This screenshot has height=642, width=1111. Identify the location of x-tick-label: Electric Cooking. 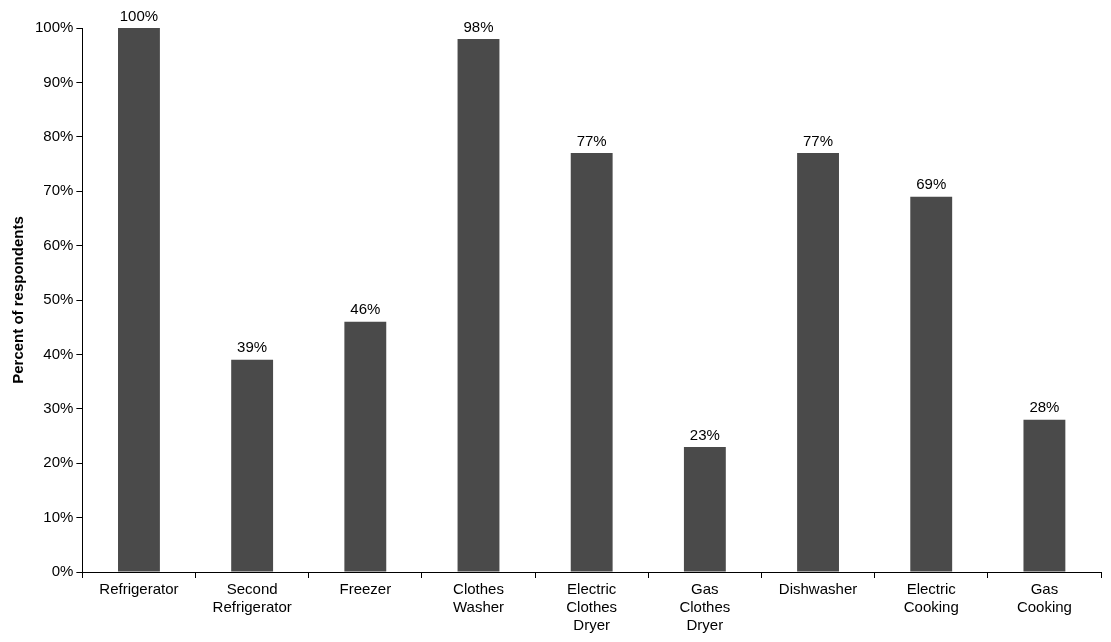
(931, 598).